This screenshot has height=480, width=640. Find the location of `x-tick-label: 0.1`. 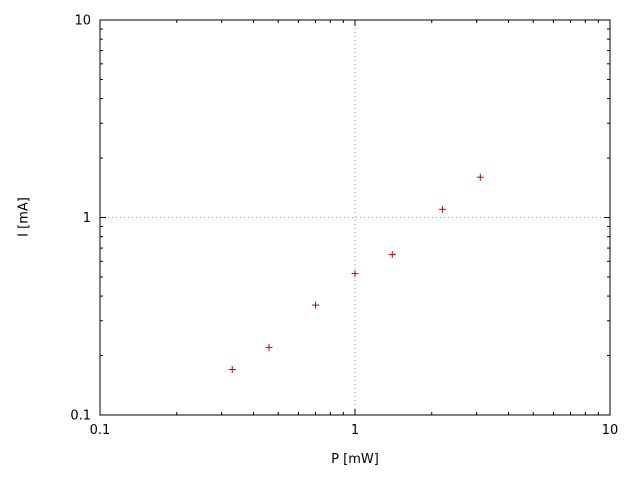

x-tick-label: 0.1 is located at coordinates (100, 430).